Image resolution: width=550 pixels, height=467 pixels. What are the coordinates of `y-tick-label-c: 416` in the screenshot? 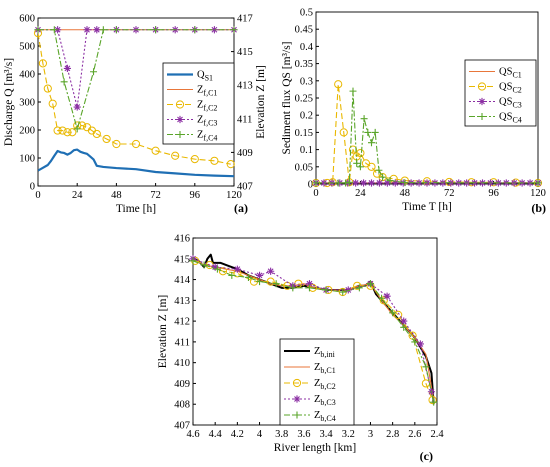 It's located at (182, 239).